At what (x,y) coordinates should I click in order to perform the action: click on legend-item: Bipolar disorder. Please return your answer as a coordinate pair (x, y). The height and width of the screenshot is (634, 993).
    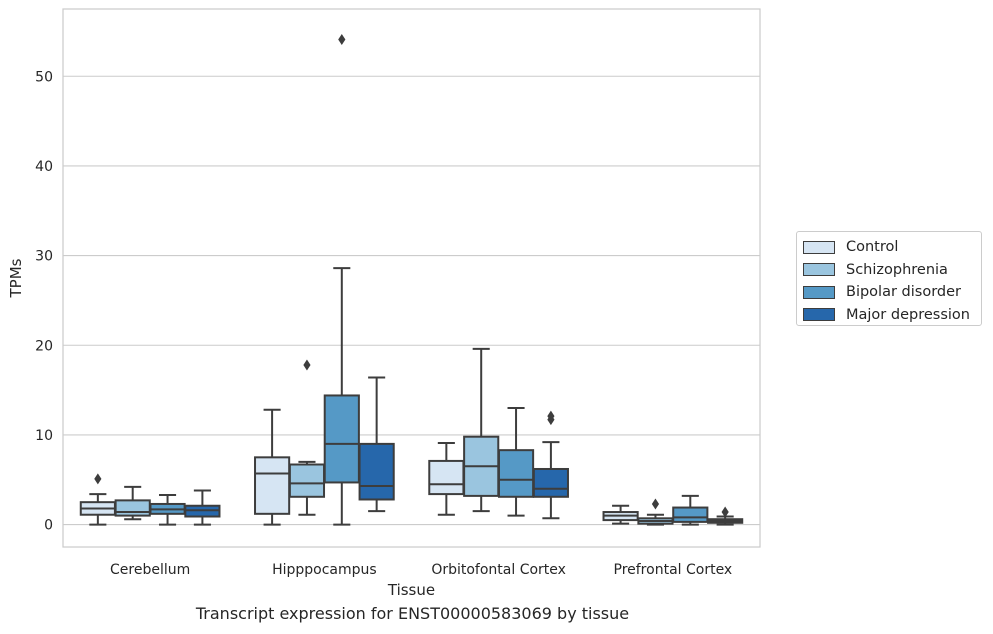
    Looking at the image, I should click on (892, 292).